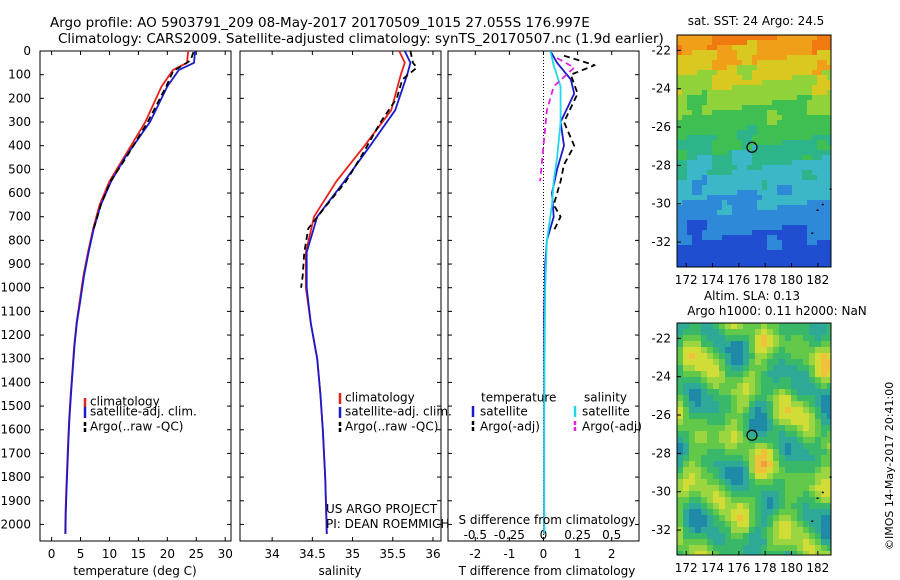  What do you see at coordinates (510, 427) in the screenshot?
I see `legend-label-temp-argo: Argo(-adj)` at bounding box center [510, 427].